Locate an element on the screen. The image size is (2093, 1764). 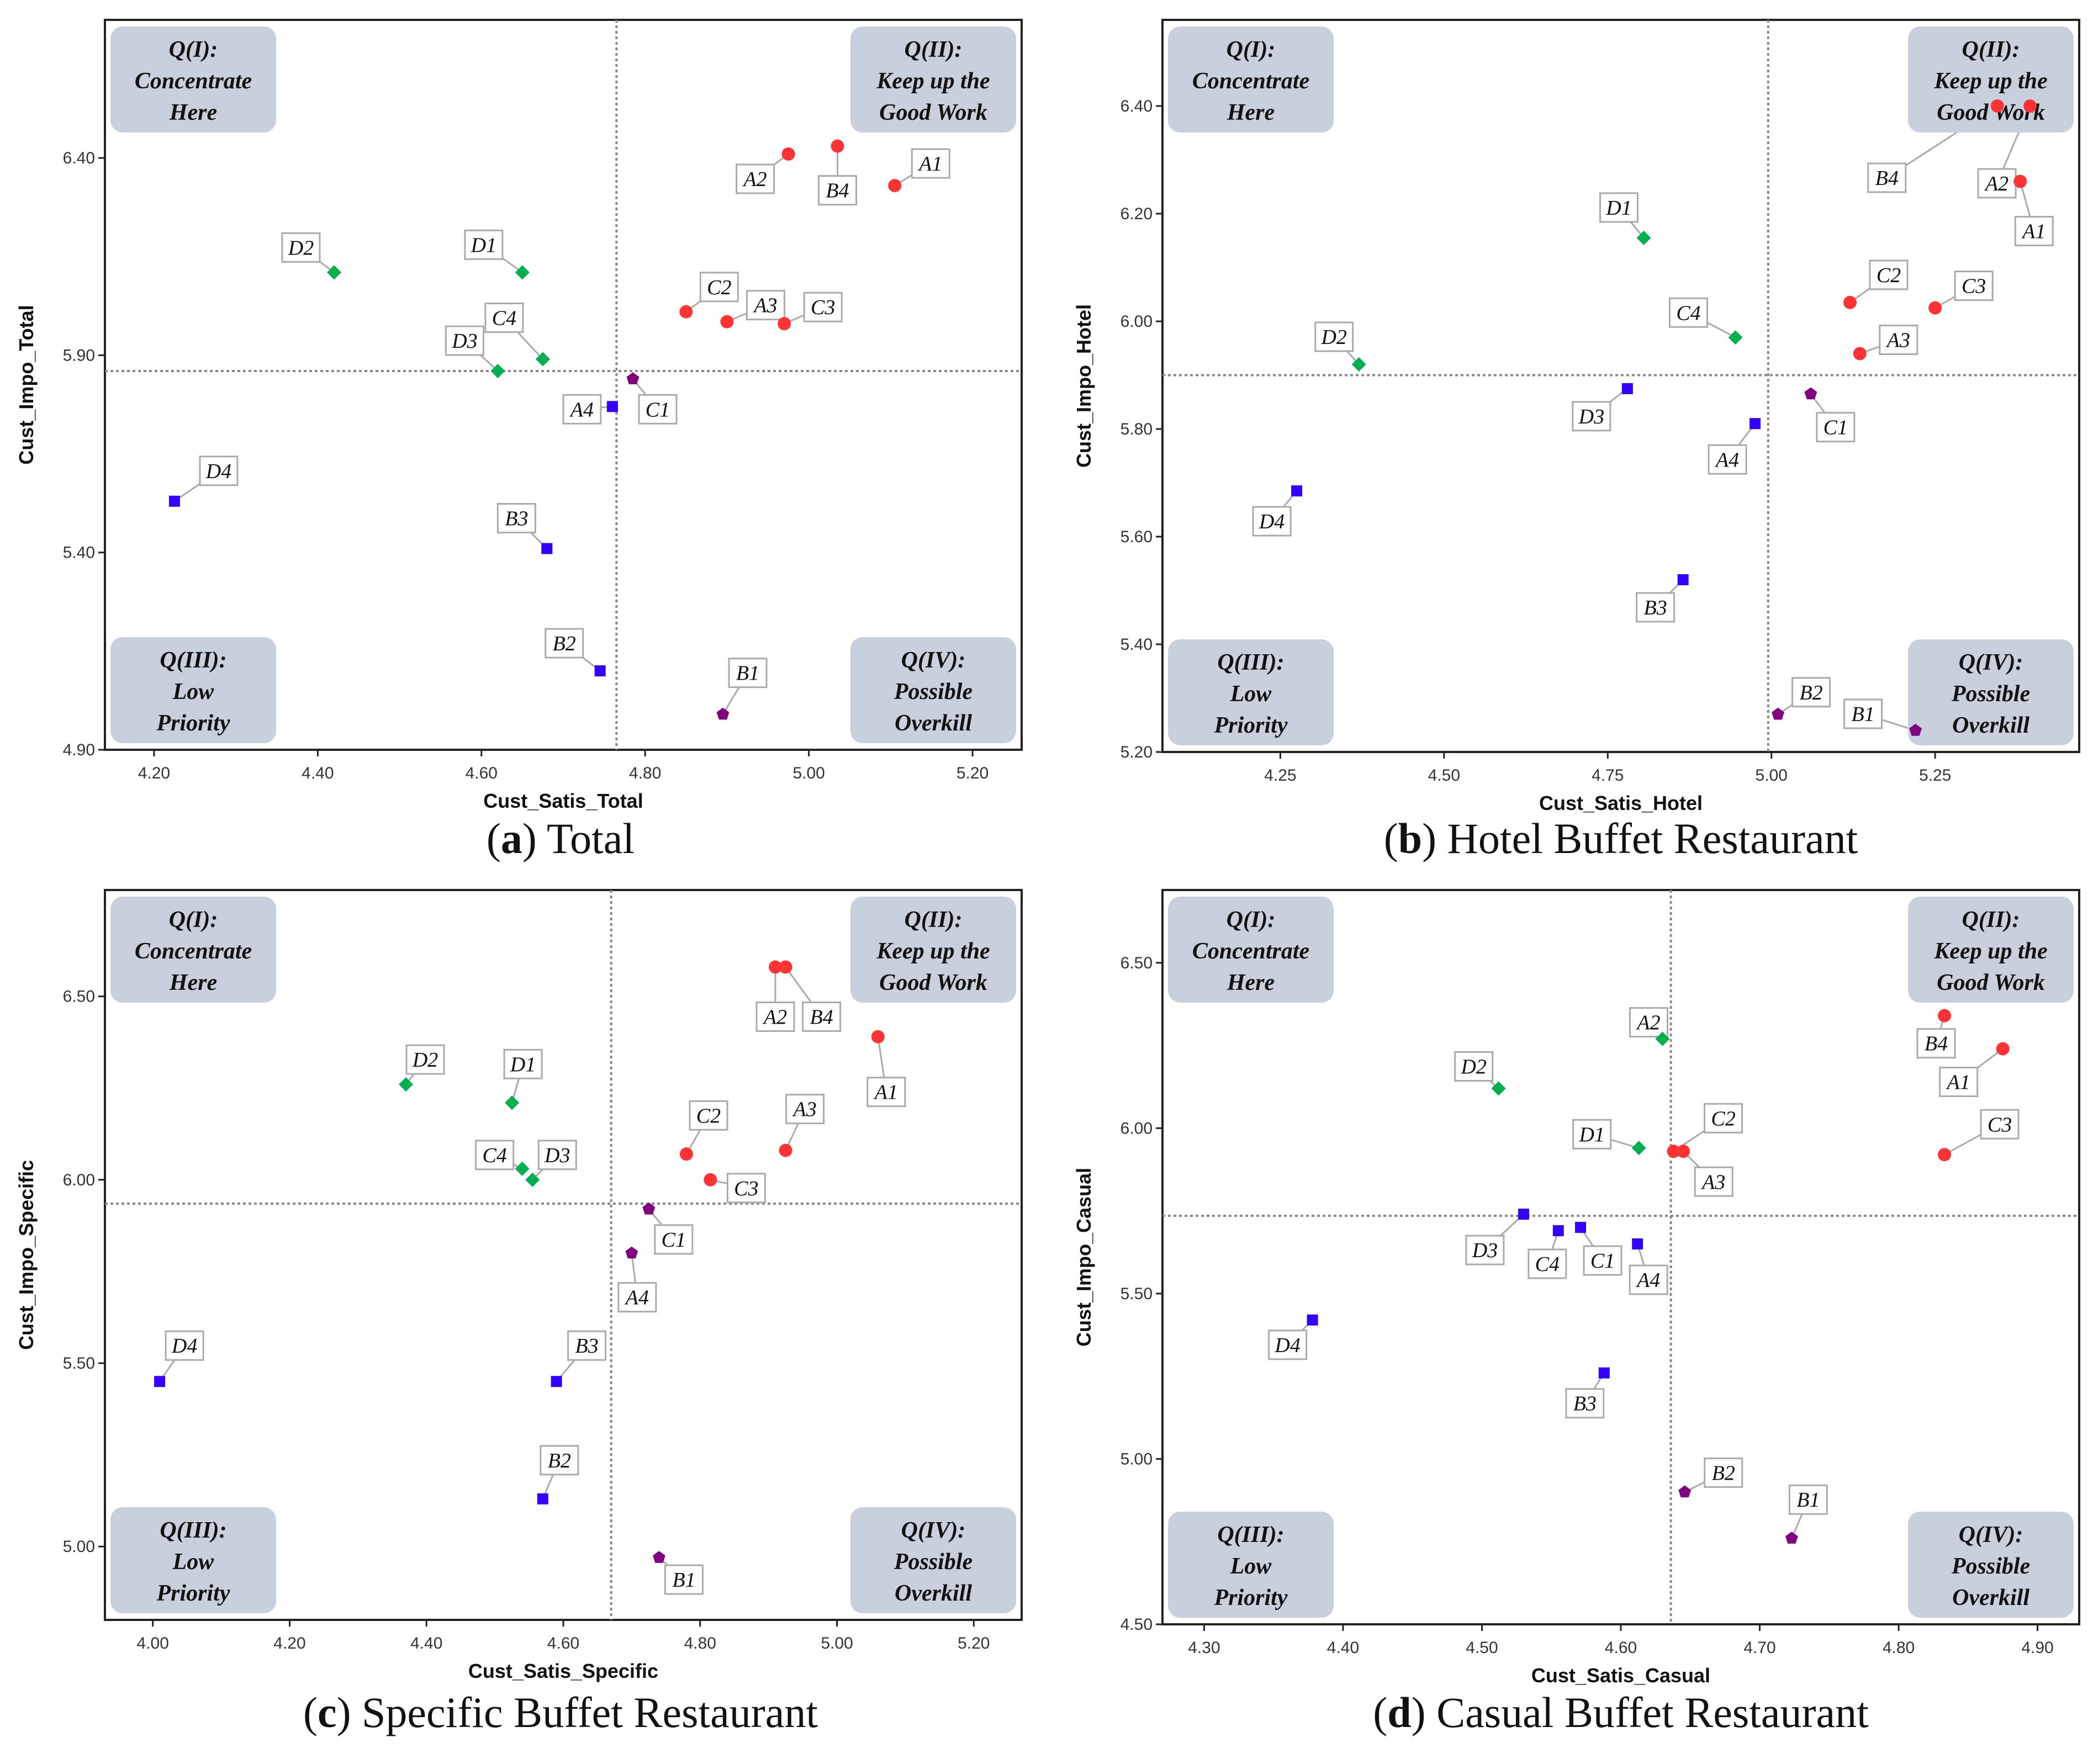
quadrant-label-q4: Q(IV): Possible Overkill is located at coordinates (1991, 1565).